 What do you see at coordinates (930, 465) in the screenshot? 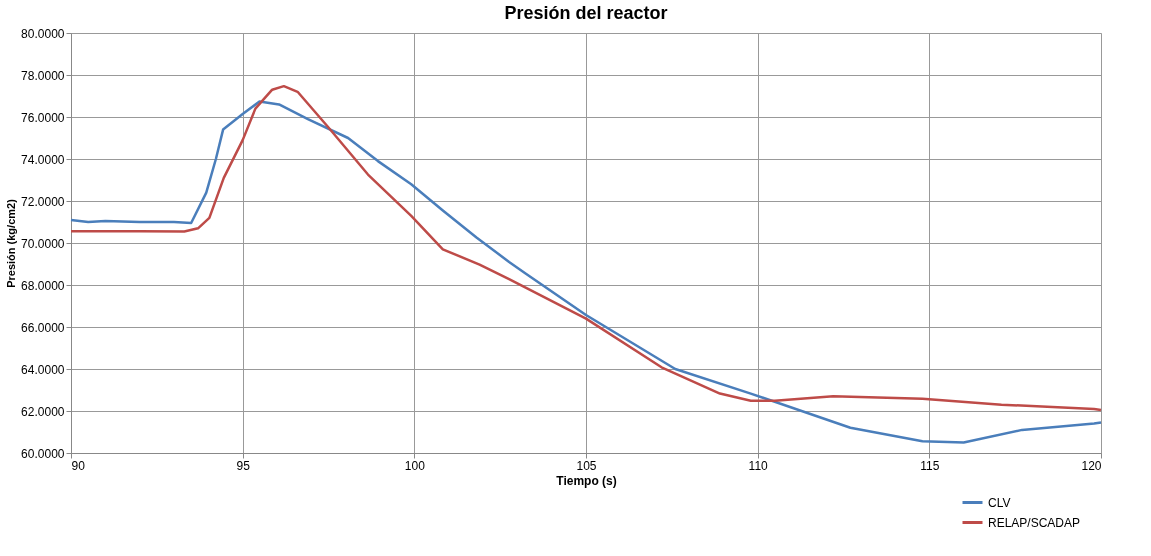
I see `x-tick-label: 115` at bounding box center [930, 465].